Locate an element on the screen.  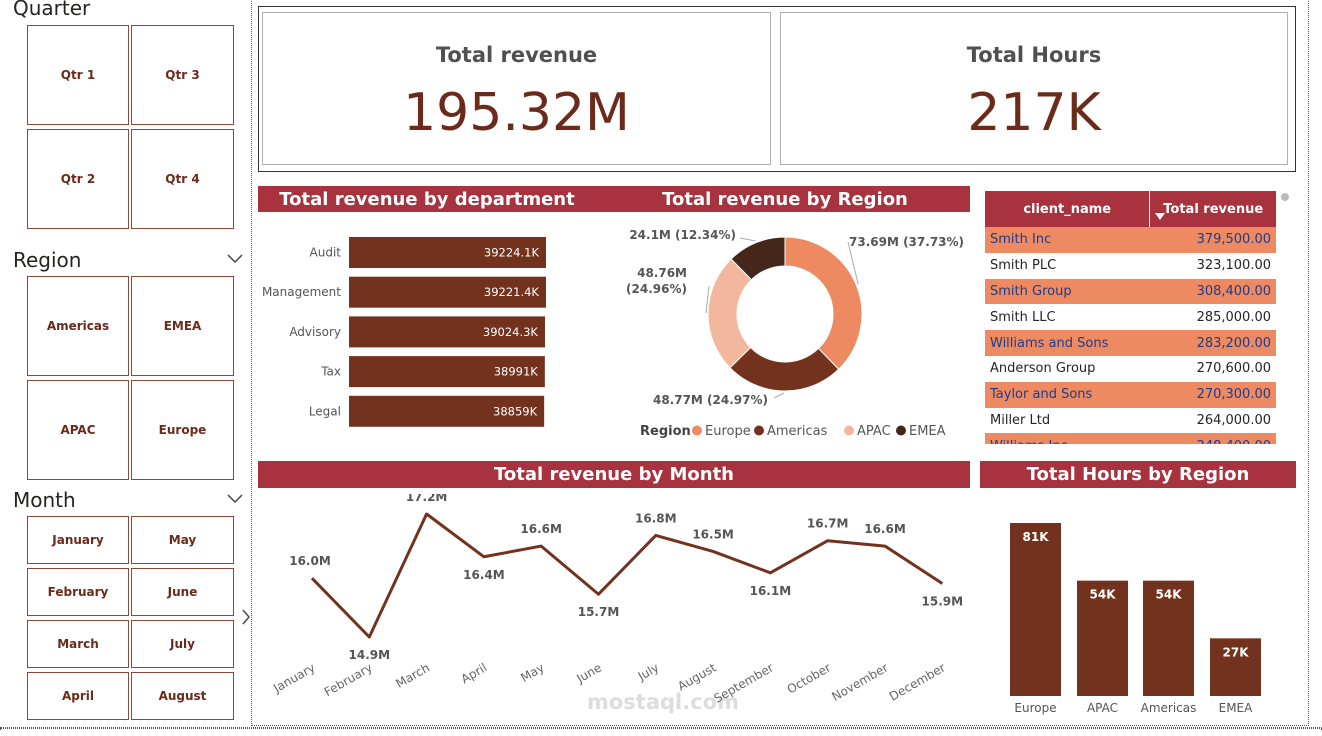
sort-descending-icon is located at coordinates (1160, 216).